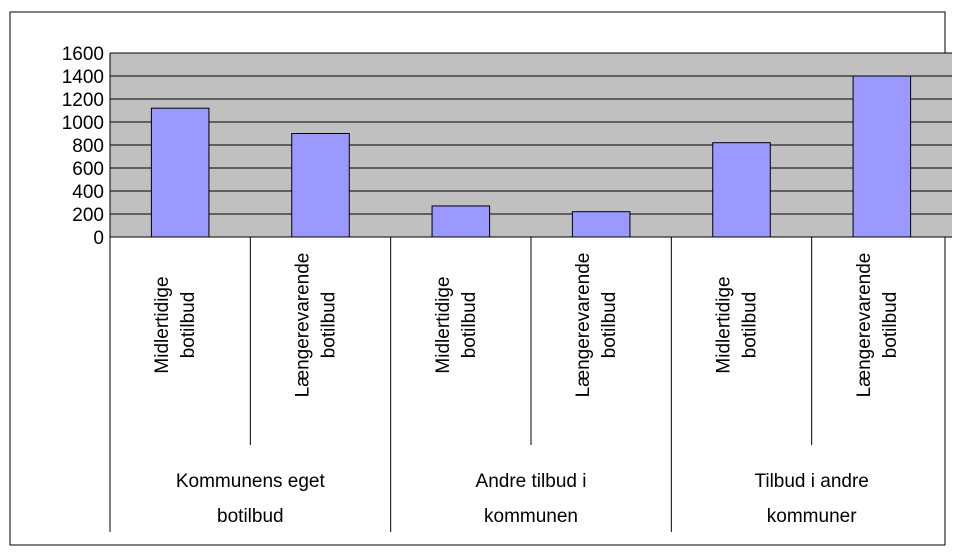  I want to click on group-label: Kommunens eget, so click(251, 481).